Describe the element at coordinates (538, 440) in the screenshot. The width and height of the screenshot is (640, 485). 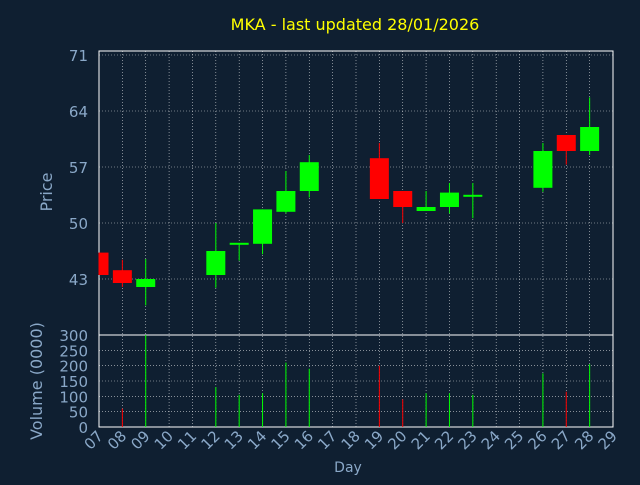
I see `x-tick-label: 26` at that location.